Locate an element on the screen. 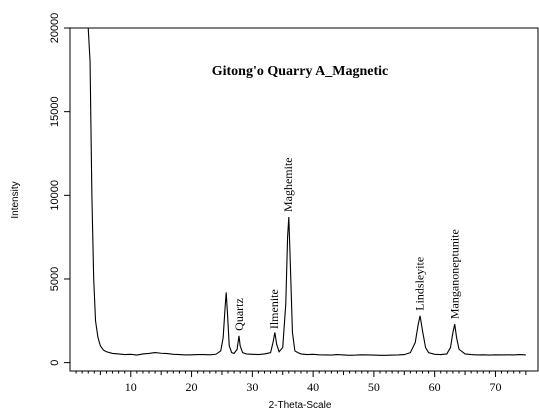 The width and height of the screenshot is (539, 409). chart-title: Gitong'o Quarry A_Magnetic is located at coordinates (300, 71).